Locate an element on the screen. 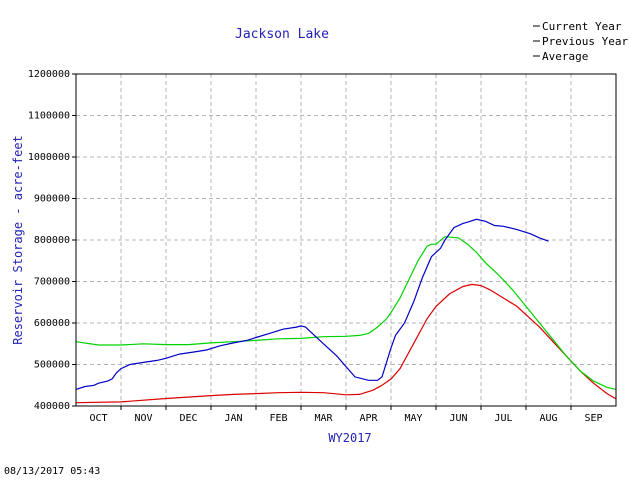 The height and width of the screenshot is (480, 640). x-tick-label: MAR is located at coordinates (323, 418).